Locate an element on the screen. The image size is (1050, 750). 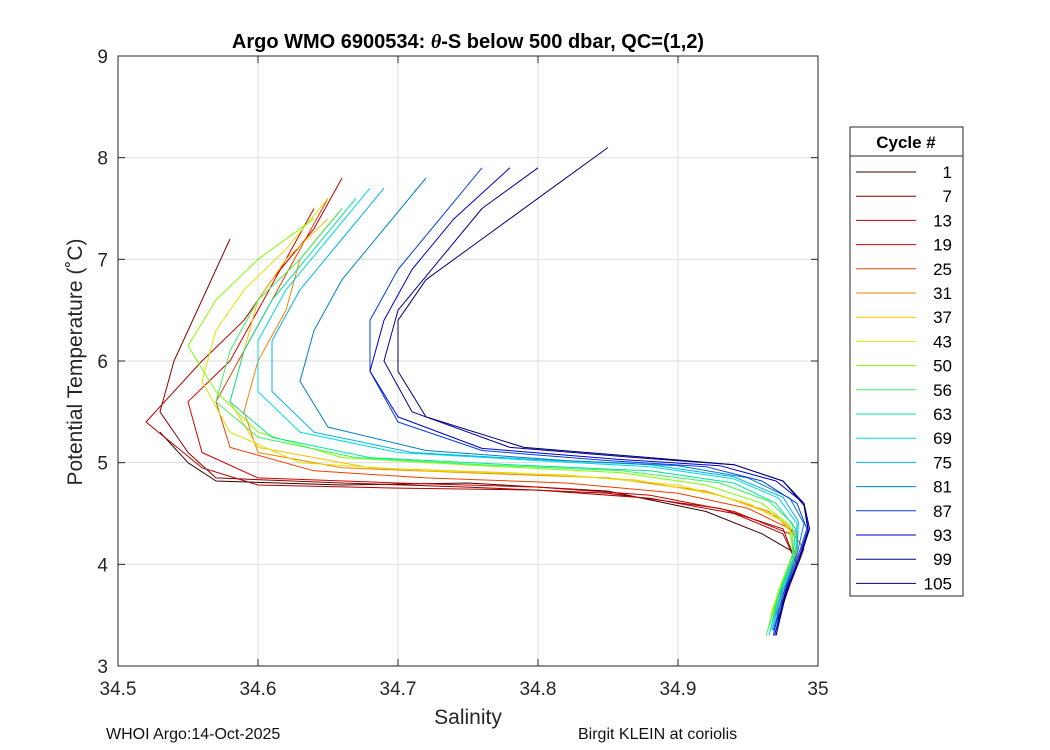
legend-label: 87 is located at coordinates (942, 511).